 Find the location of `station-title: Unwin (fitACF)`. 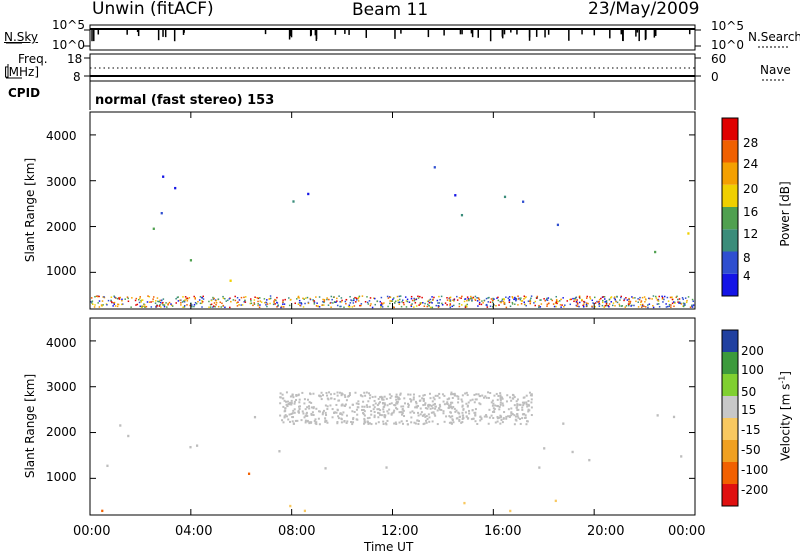

station-title: Unwin (fitACF) is located at coordinates (153, 9).